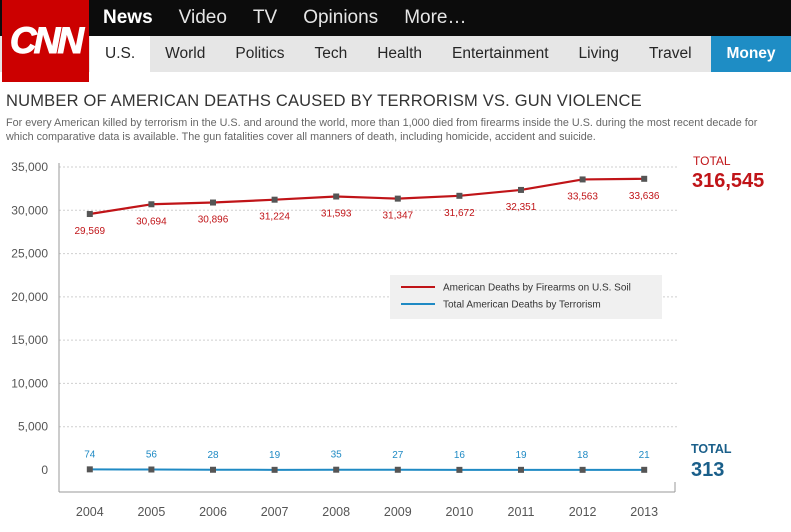  I want to click on legend-label: American Deaths by Firearms on U.S. Soil, so click(537, 288).